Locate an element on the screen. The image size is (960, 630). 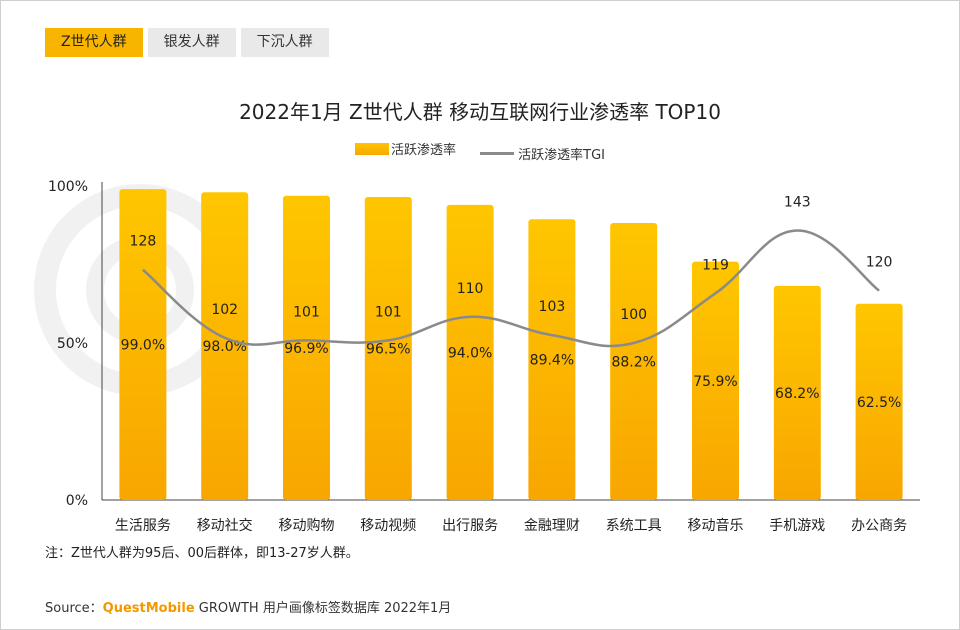
bar-value-label: 88.2% is located at coordinates (633, 363).